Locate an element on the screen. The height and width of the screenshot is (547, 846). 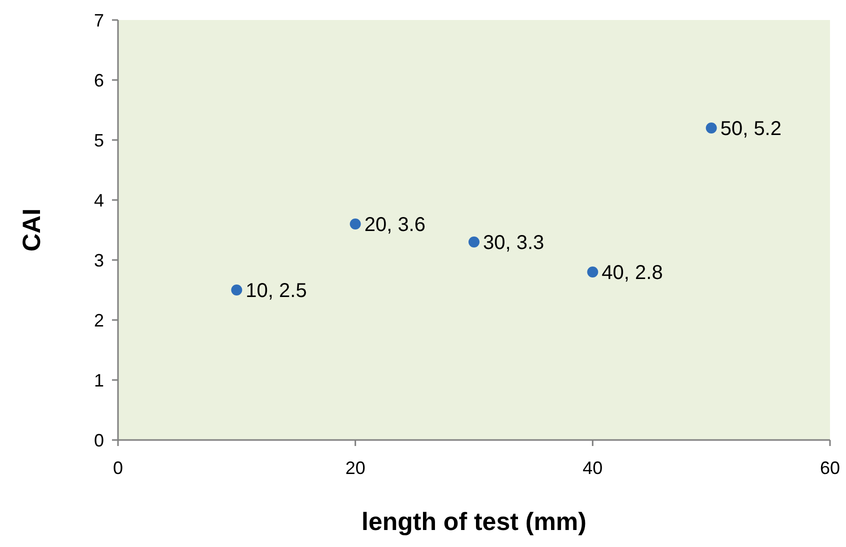
data-label: 30, 3.3 is located at coordinates (513, 243).